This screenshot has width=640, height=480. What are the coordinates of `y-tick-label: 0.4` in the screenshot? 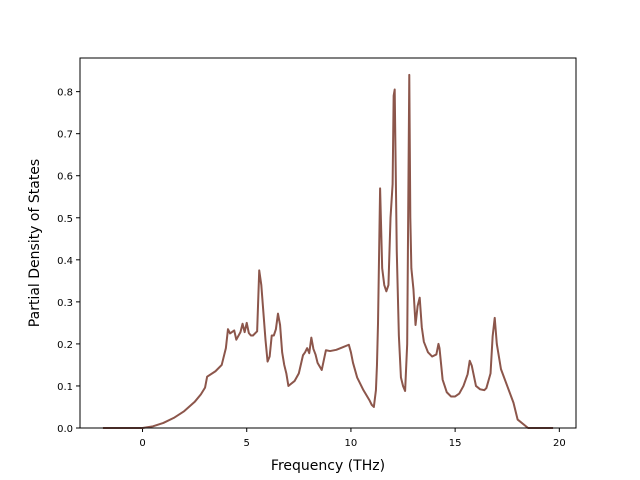 It's located at (65, 261).